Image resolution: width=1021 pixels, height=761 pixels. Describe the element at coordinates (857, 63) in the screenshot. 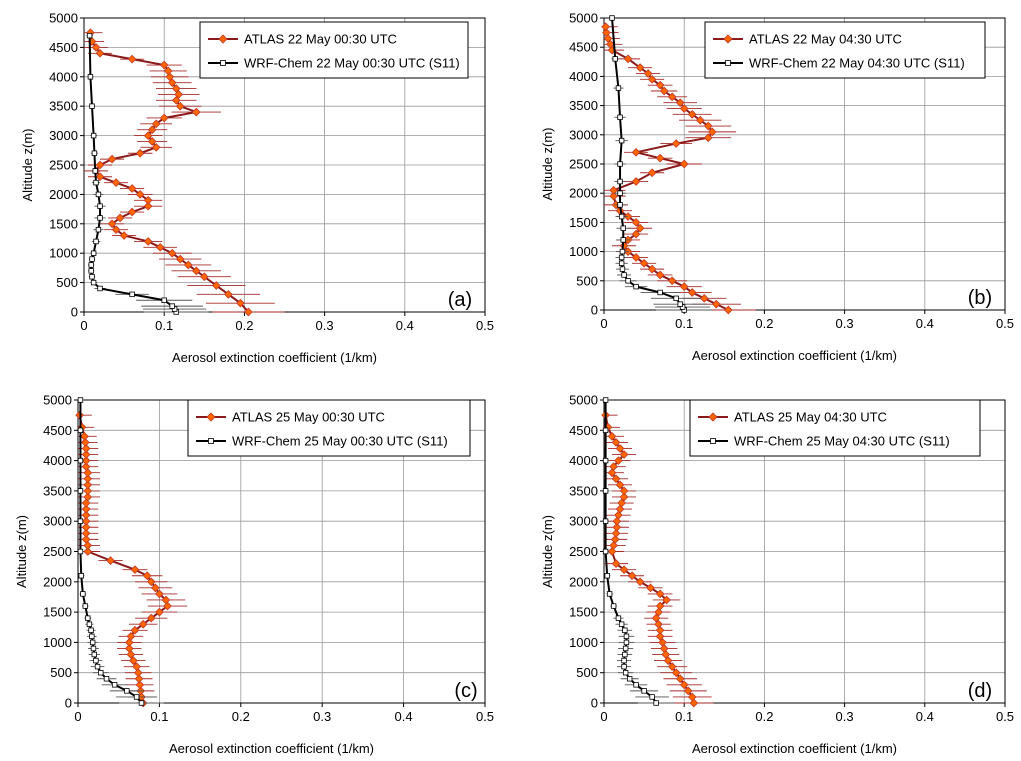

I see `legend-label: WRF-Chem 22 May 04:30 UTC (S11)` at that location.